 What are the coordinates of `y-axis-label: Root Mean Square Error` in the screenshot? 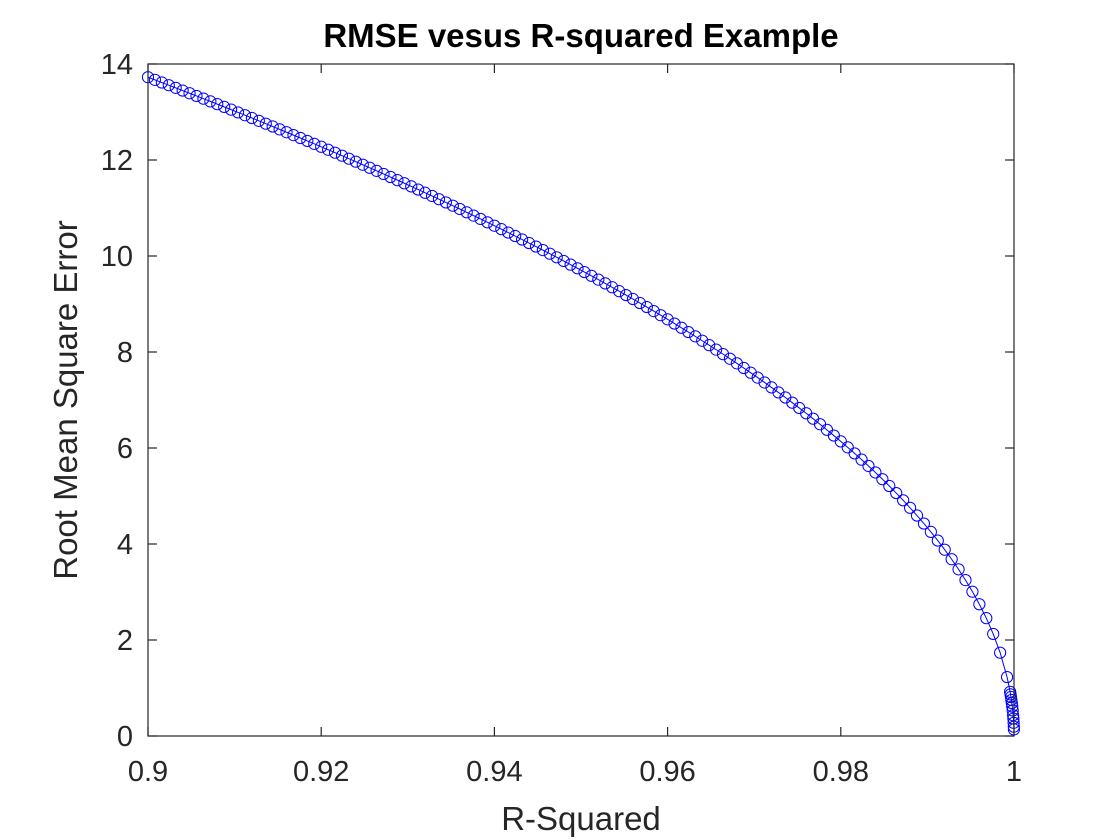 It's located at (65, 400).